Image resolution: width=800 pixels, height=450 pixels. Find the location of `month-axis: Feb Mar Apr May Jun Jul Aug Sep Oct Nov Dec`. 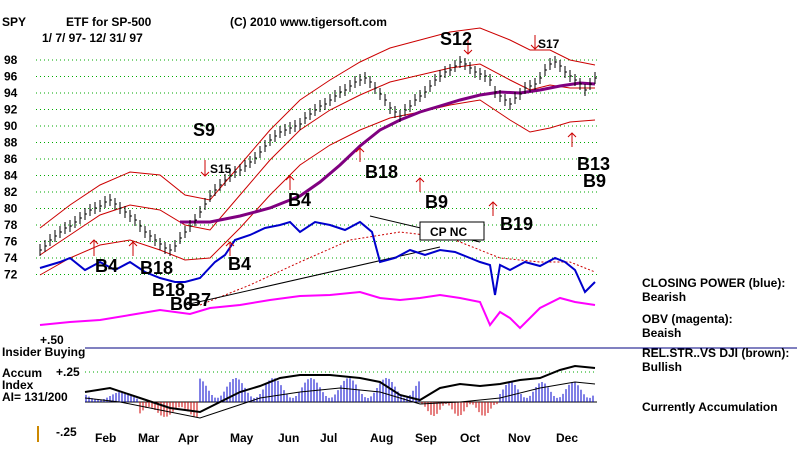

month-axis: Feb Mar Apr May Jun Jul Aug Sep Oct Nov Dec is located at coordinates (336, 438).